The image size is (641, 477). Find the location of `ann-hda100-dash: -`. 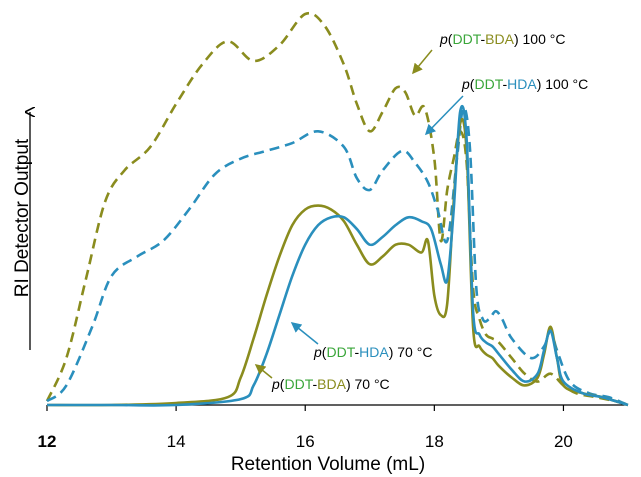

ann-hda100-dash: - is located at coordinates (504, 84).